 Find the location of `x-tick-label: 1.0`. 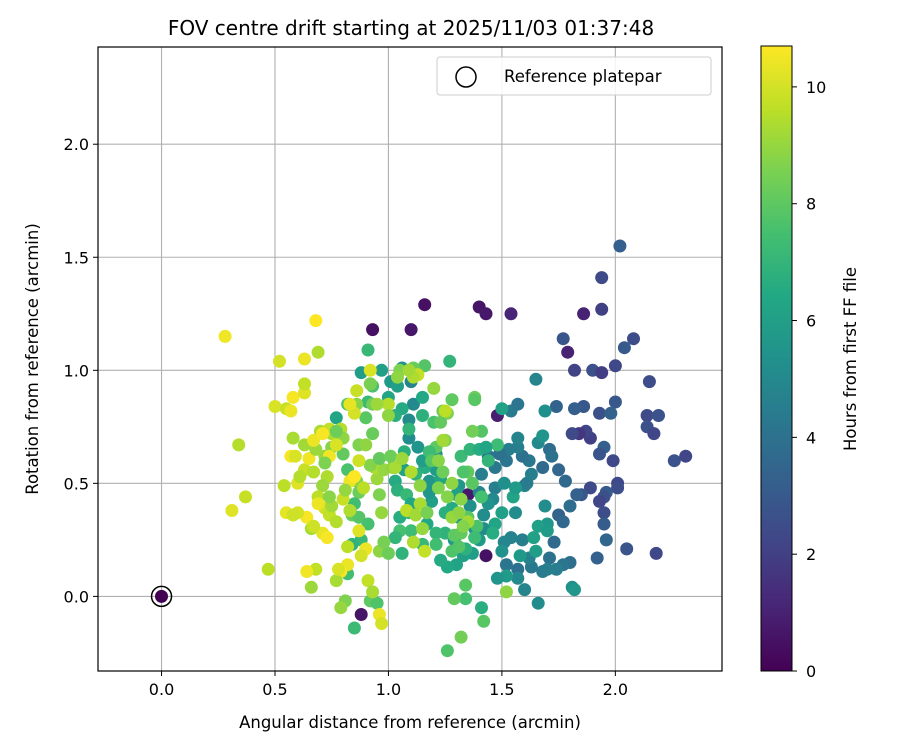

x-tick-label: 1.0 is located at coordinates (388, 689).